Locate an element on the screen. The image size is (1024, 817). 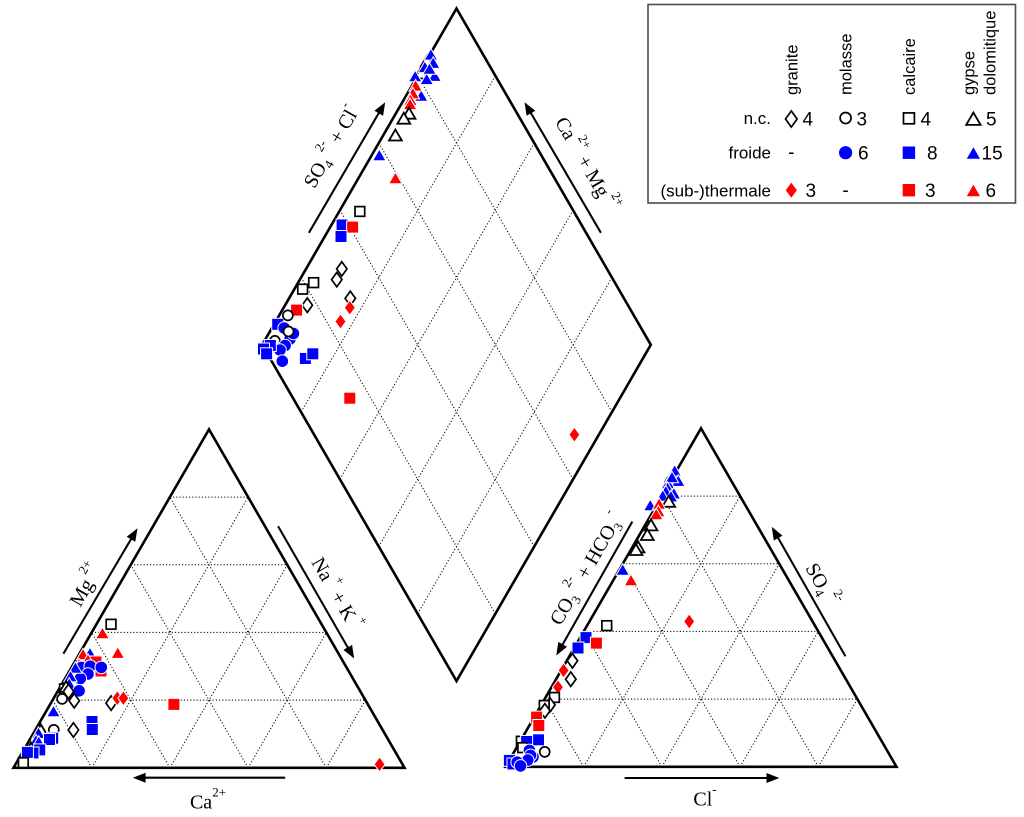
svg-text: gypse is located at coordinates (970, 73).